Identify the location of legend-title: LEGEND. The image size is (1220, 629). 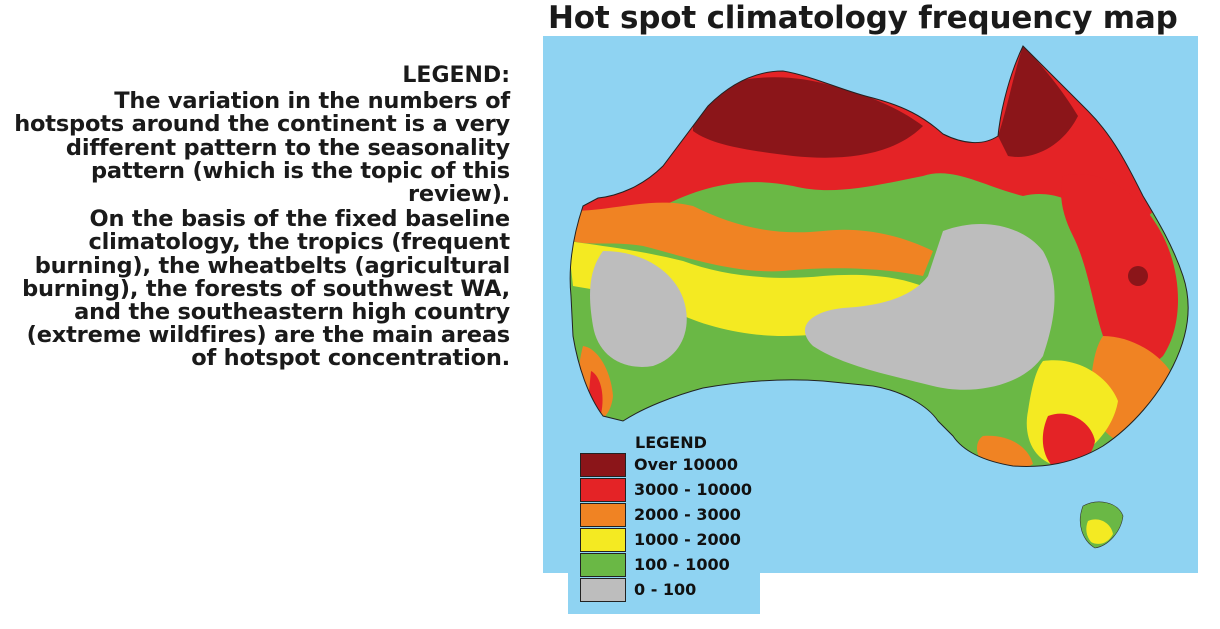
(671, 442).